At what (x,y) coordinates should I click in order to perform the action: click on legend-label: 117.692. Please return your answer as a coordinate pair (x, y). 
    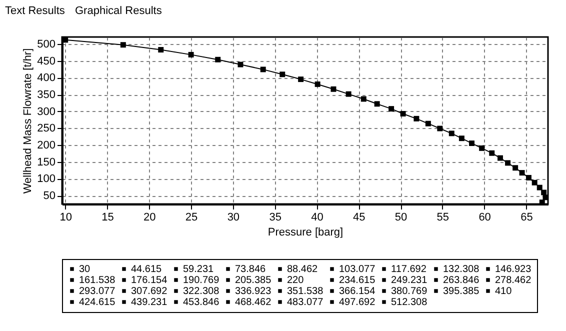
    Looking at the image, I should click on (409, 269).